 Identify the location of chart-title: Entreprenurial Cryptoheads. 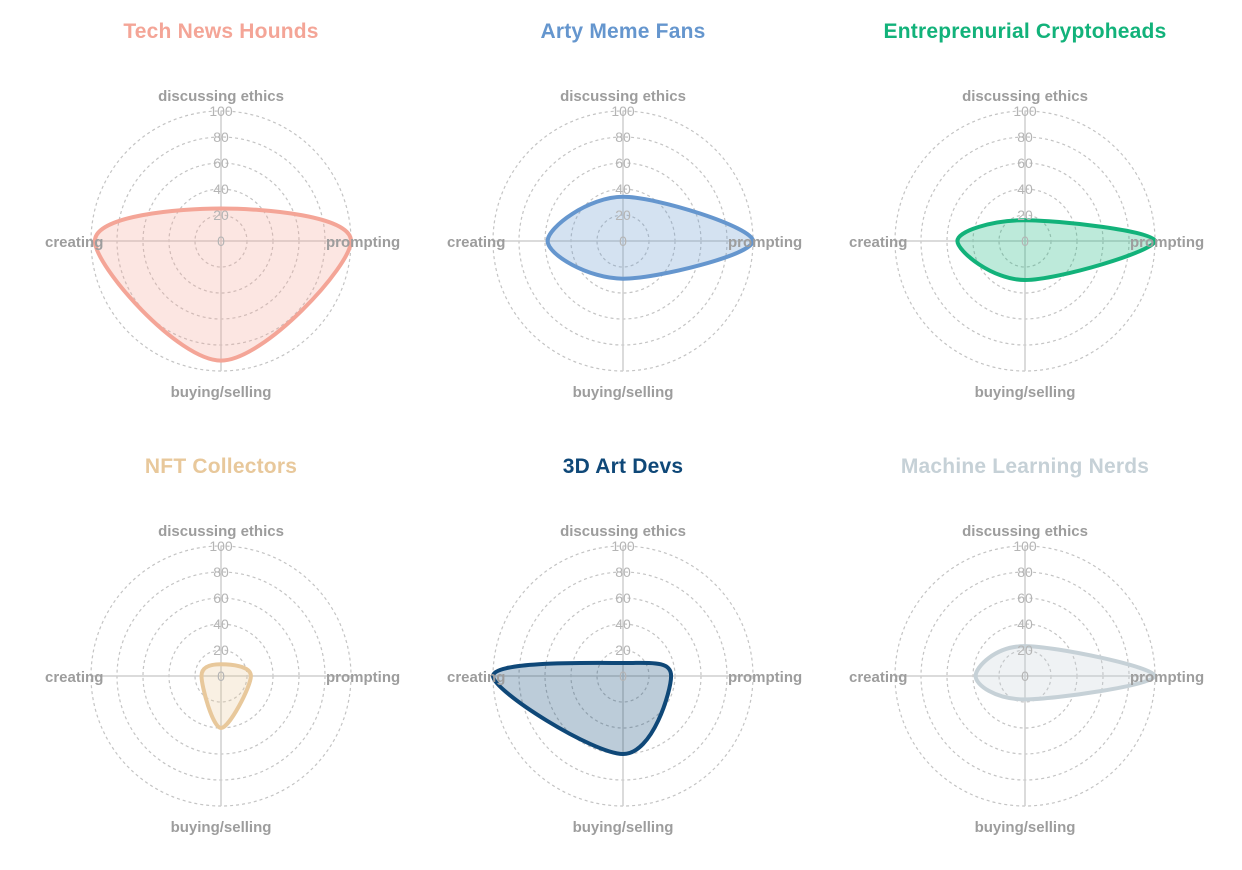
(1025, 31).